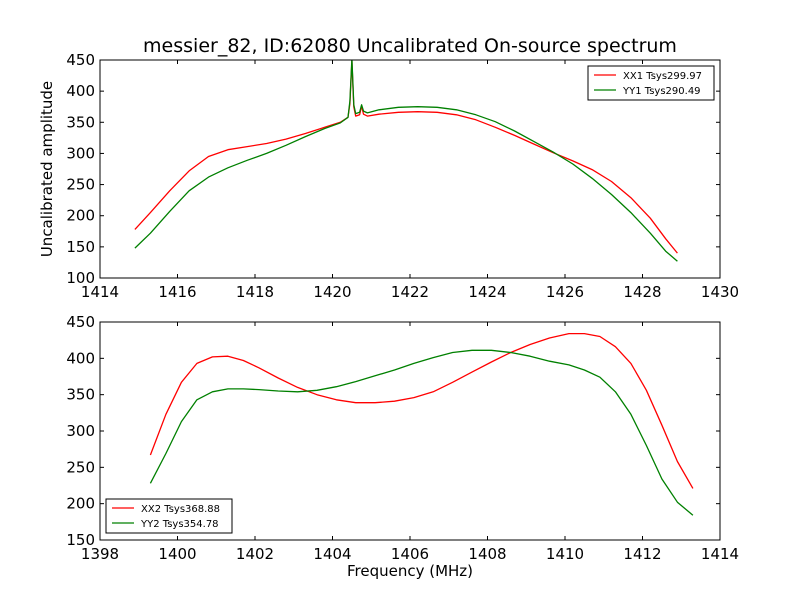  What do you see at coordinates (332, 554) in the screenshot?
I see `x-tick-label: 1404` at bounding box center [332, 554].